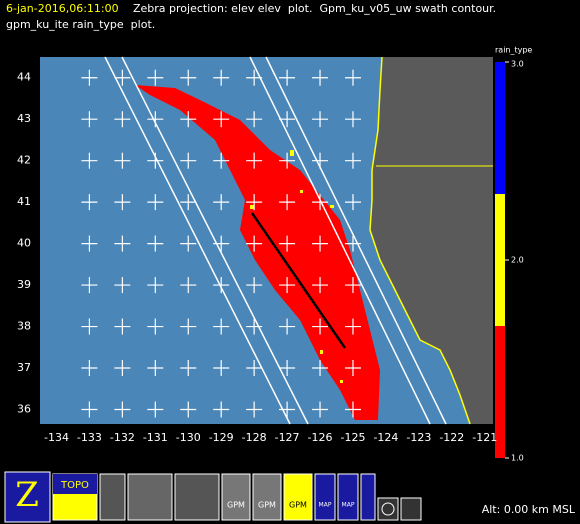 Image resolution: width=580 pixels, height=524 pixels. I want to click on x-tick-label: -125, so click(352, 437).